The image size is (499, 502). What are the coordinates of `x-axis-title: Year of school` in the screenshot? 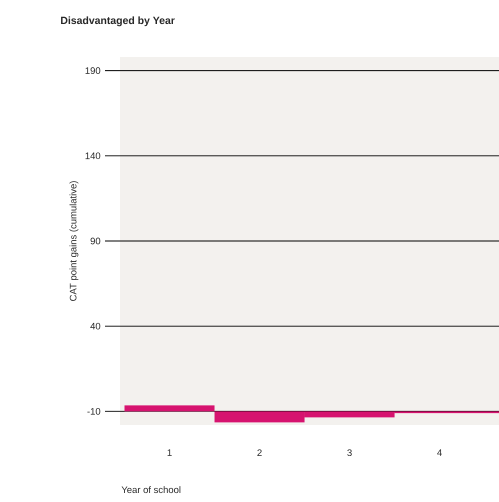 It's located at (151, 490).